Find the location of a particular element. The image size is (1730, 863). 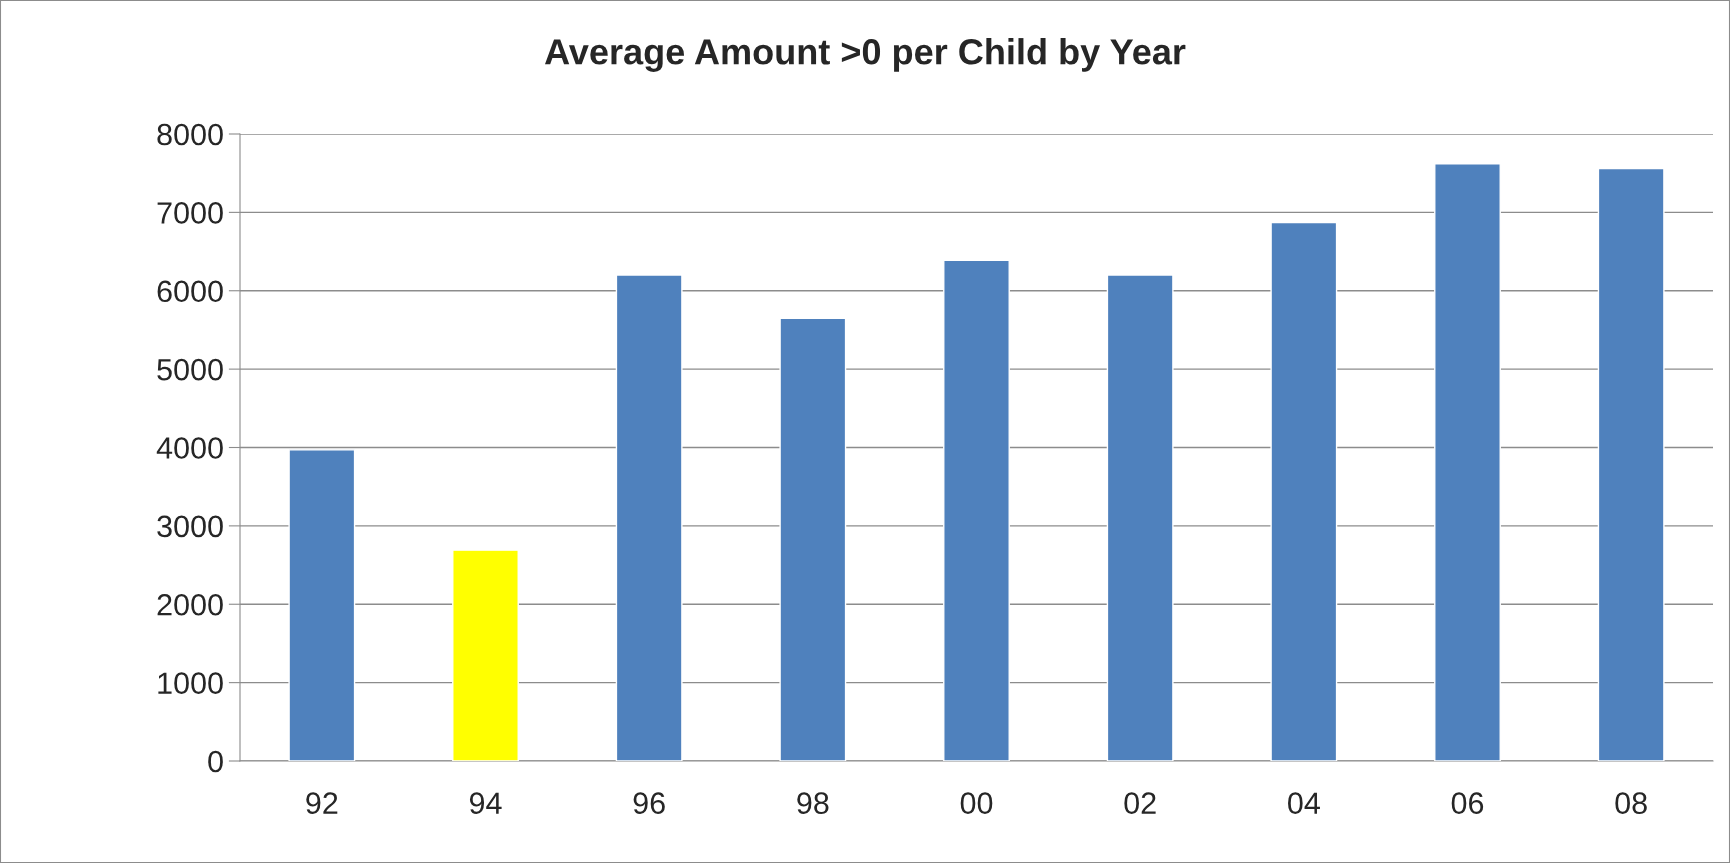

x-tick-label: 92 is located at coordinates (322, 803).